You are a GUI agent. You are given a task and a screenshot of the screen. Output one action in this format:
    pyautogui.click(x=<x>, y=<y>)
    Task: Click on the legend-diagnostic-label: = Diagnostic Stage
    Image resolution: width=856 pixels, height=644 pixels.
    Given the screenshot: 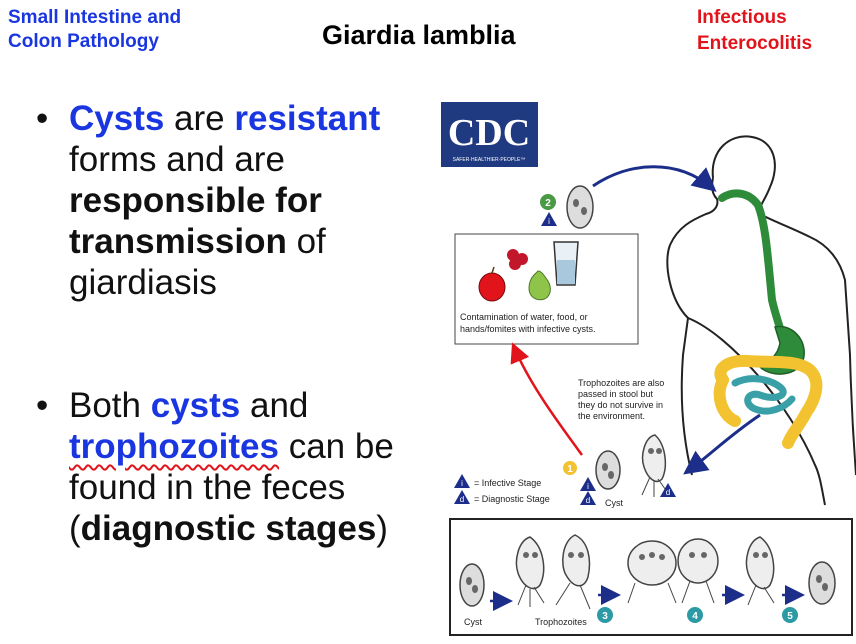 What is the action you would take?
    pyautogui.click(x=512, y=499)
    